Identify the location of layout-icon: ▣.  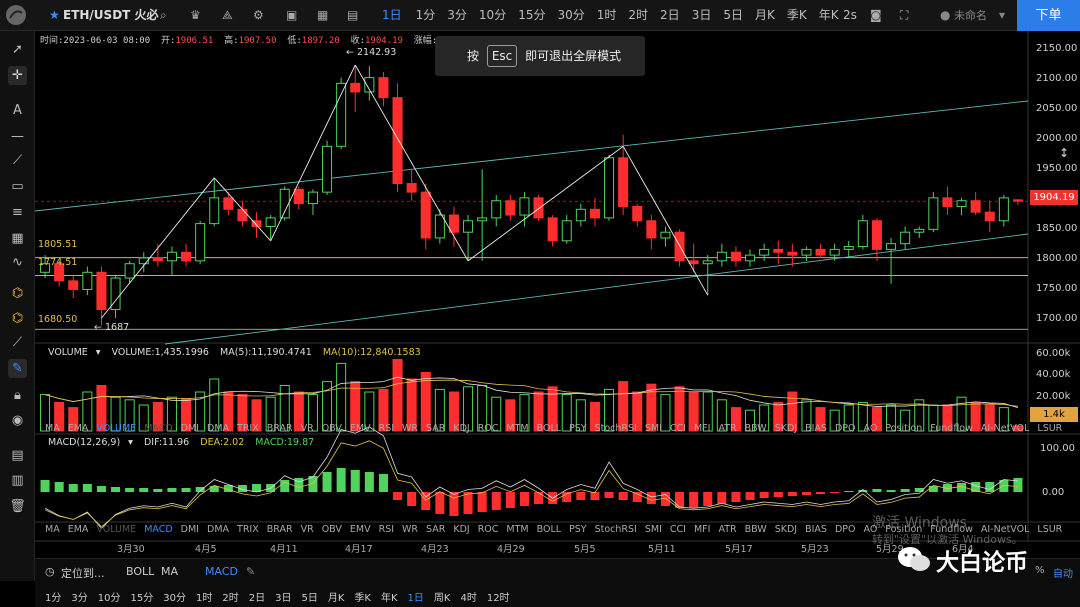
(292, 15).